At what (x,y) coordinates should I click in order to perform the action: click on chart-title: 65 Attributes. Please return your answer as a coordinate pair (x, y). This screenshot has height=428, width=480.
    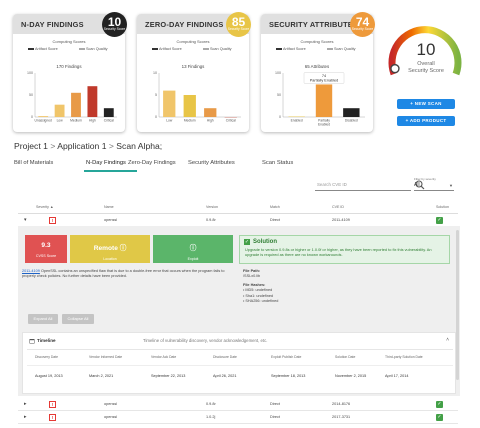
    Looking at the image, I should click on (317, 66).